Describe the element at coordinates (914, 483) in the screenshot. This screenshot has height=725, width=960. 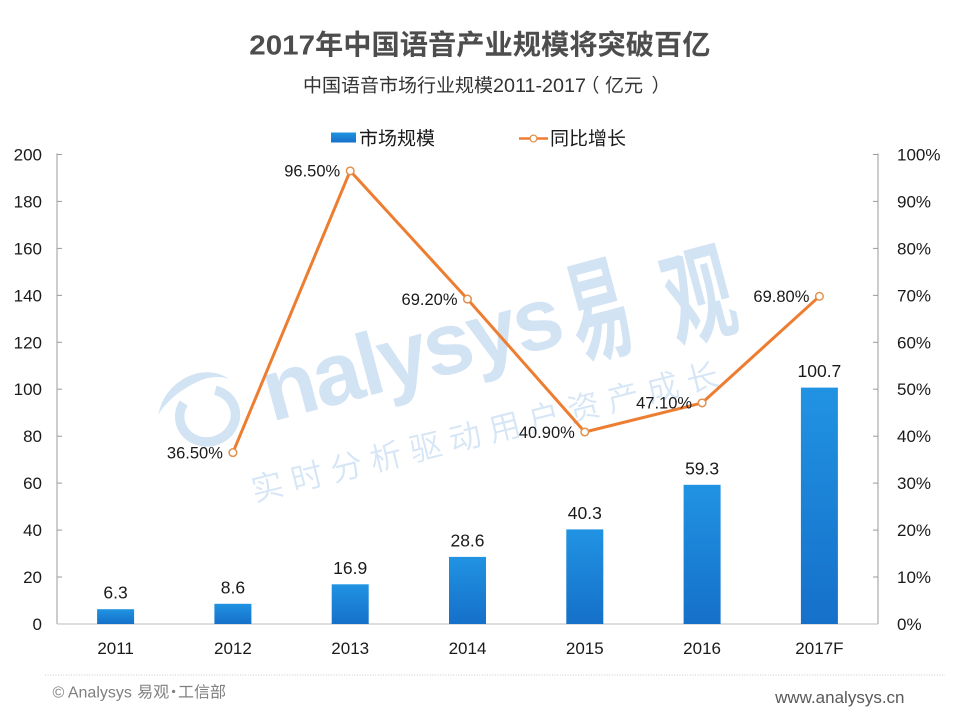
I see `svg-text: 30%` at that location.